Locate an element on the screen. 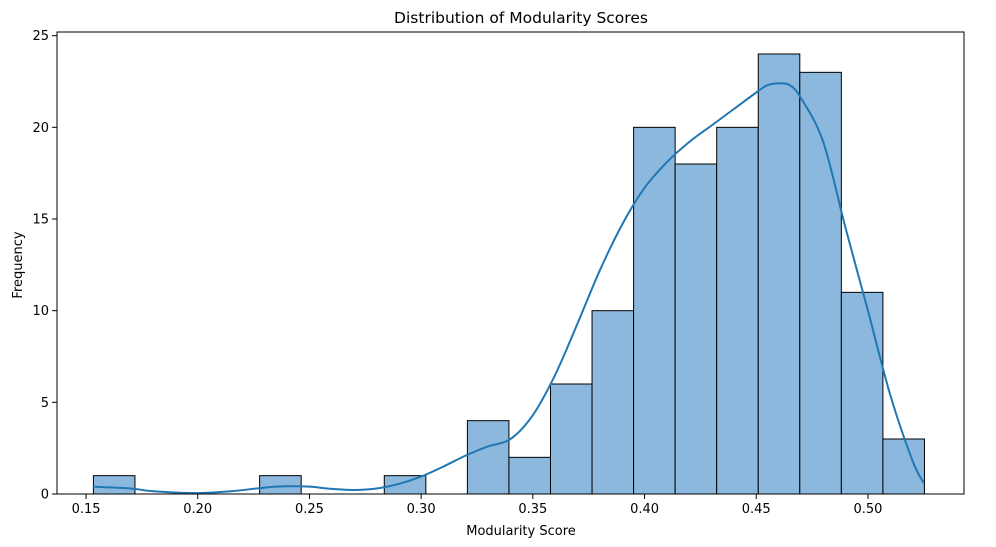 This screenshot has width=996, height=547. x-tick-label: 0.35 is located at coordinates (532, 509).